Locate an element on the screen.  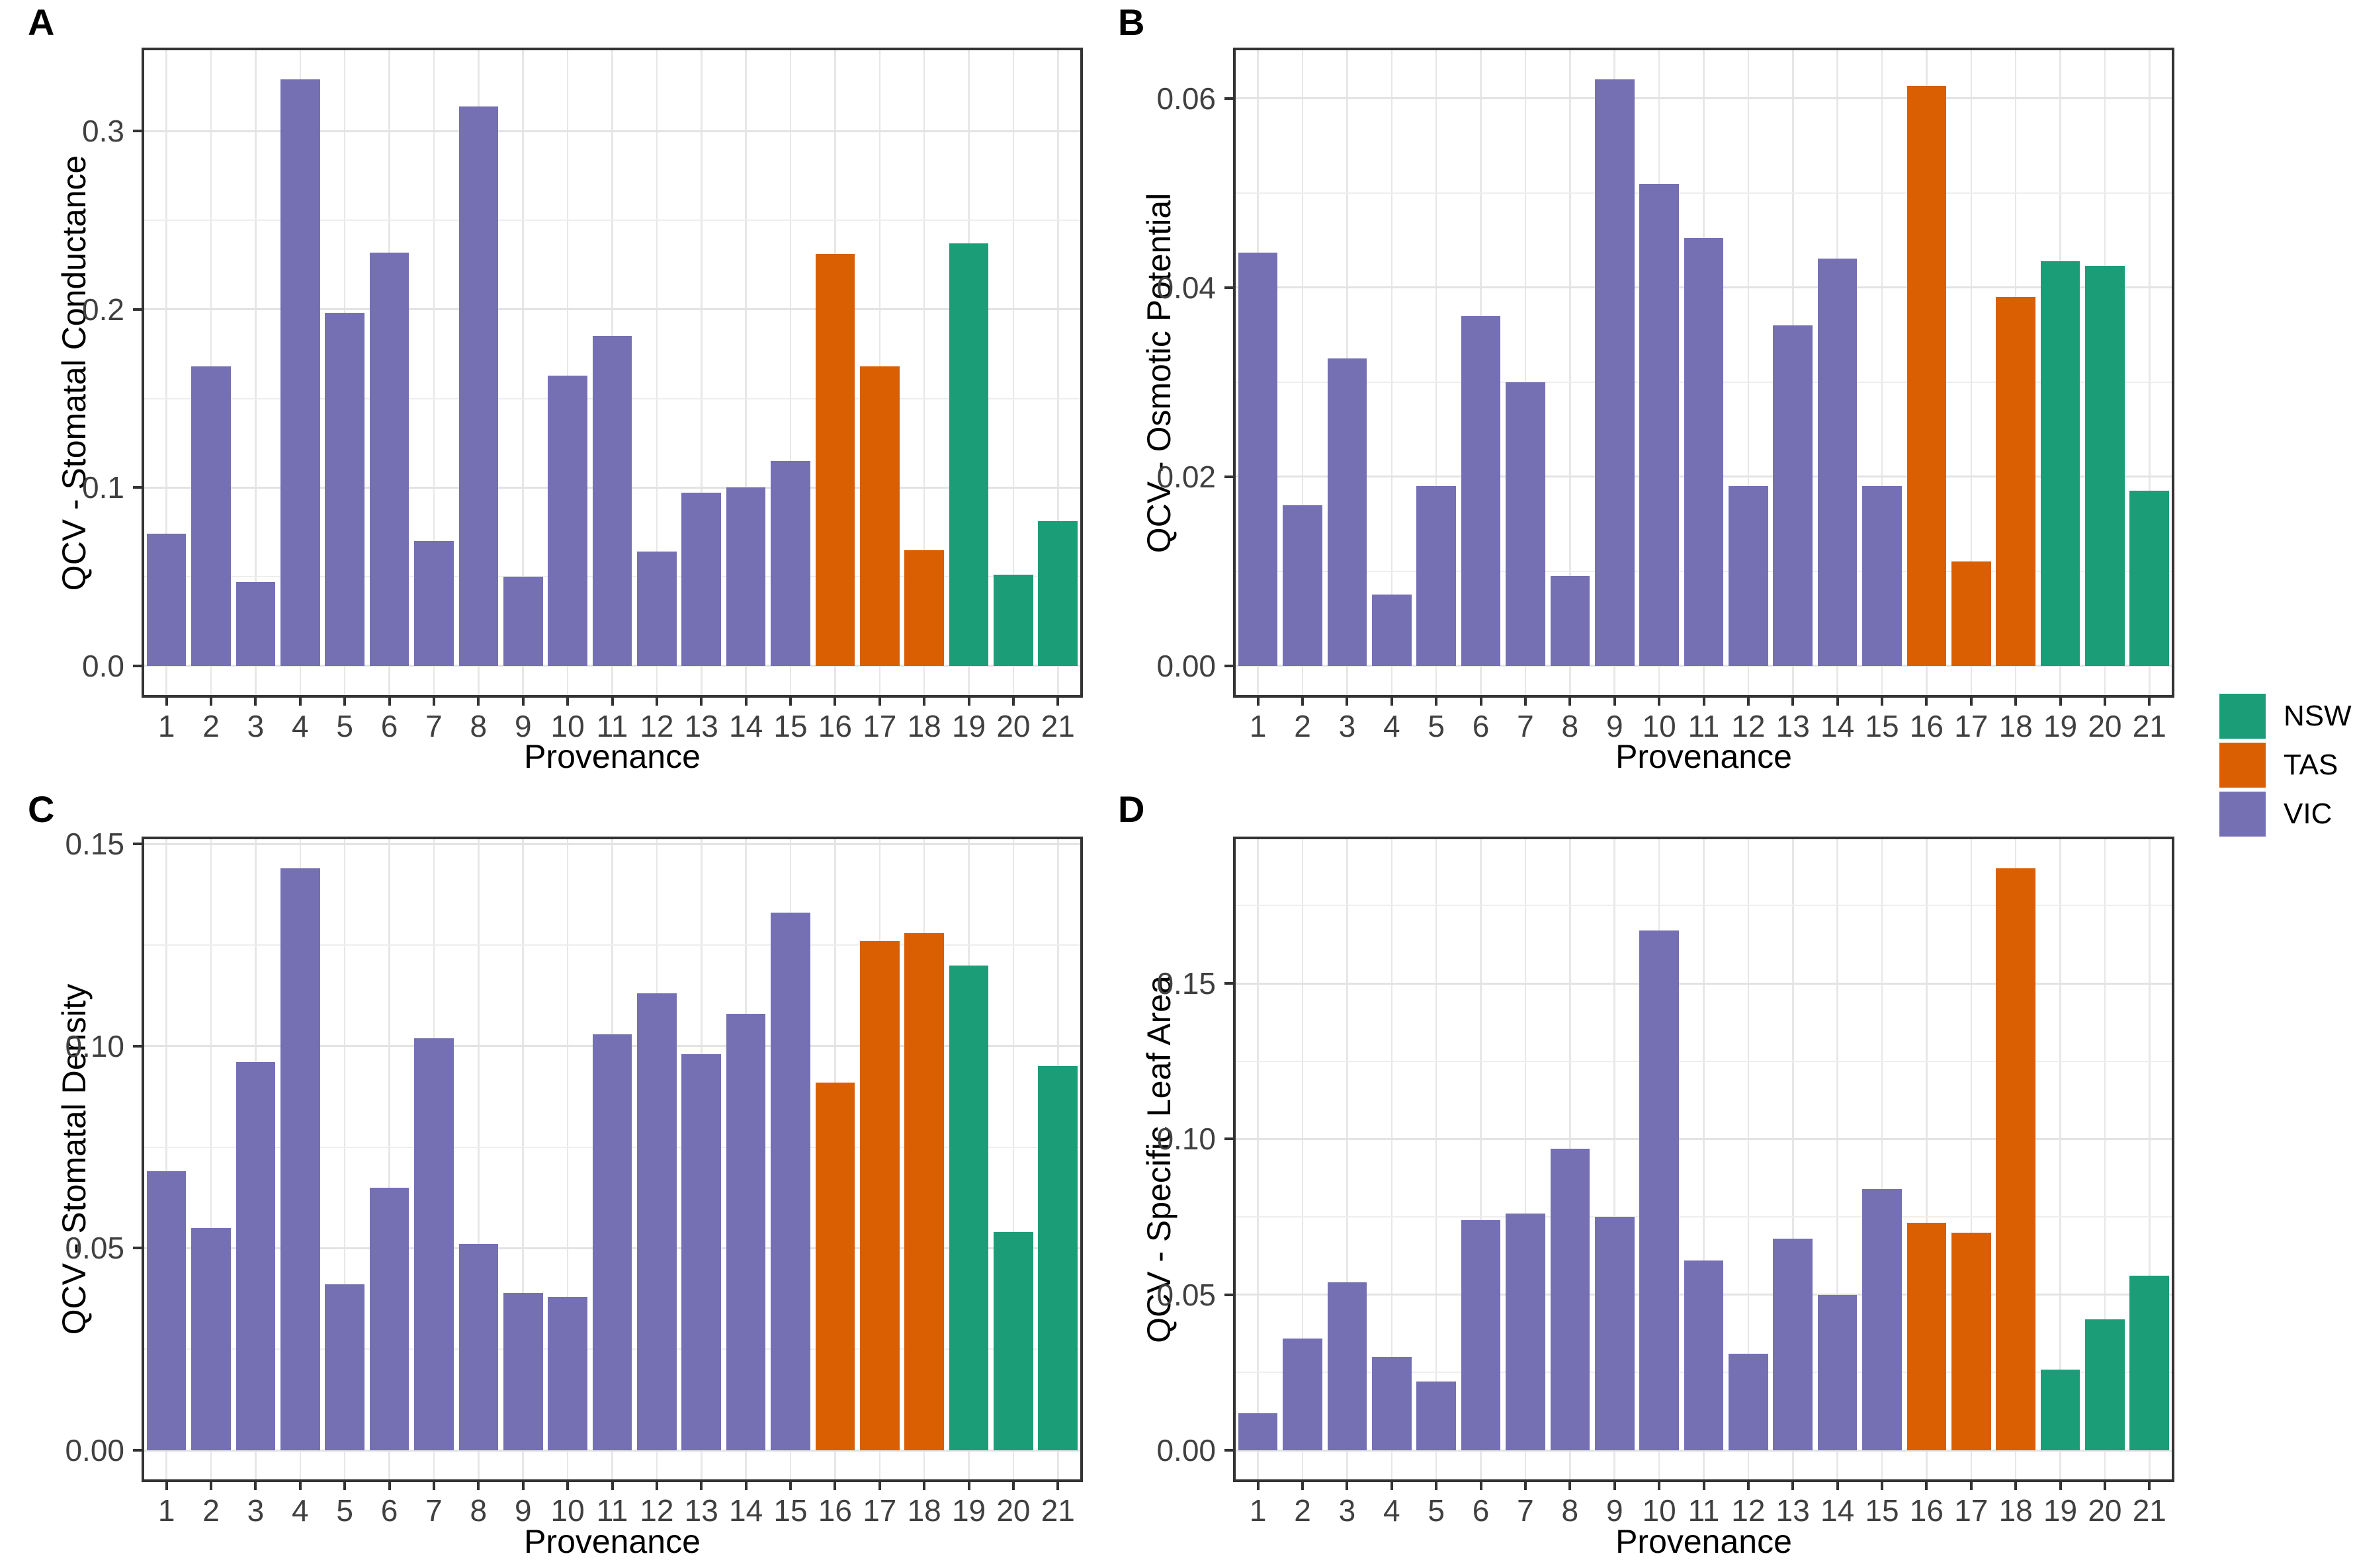
x-tick-label: 11 is located at coordinates (612, 726).